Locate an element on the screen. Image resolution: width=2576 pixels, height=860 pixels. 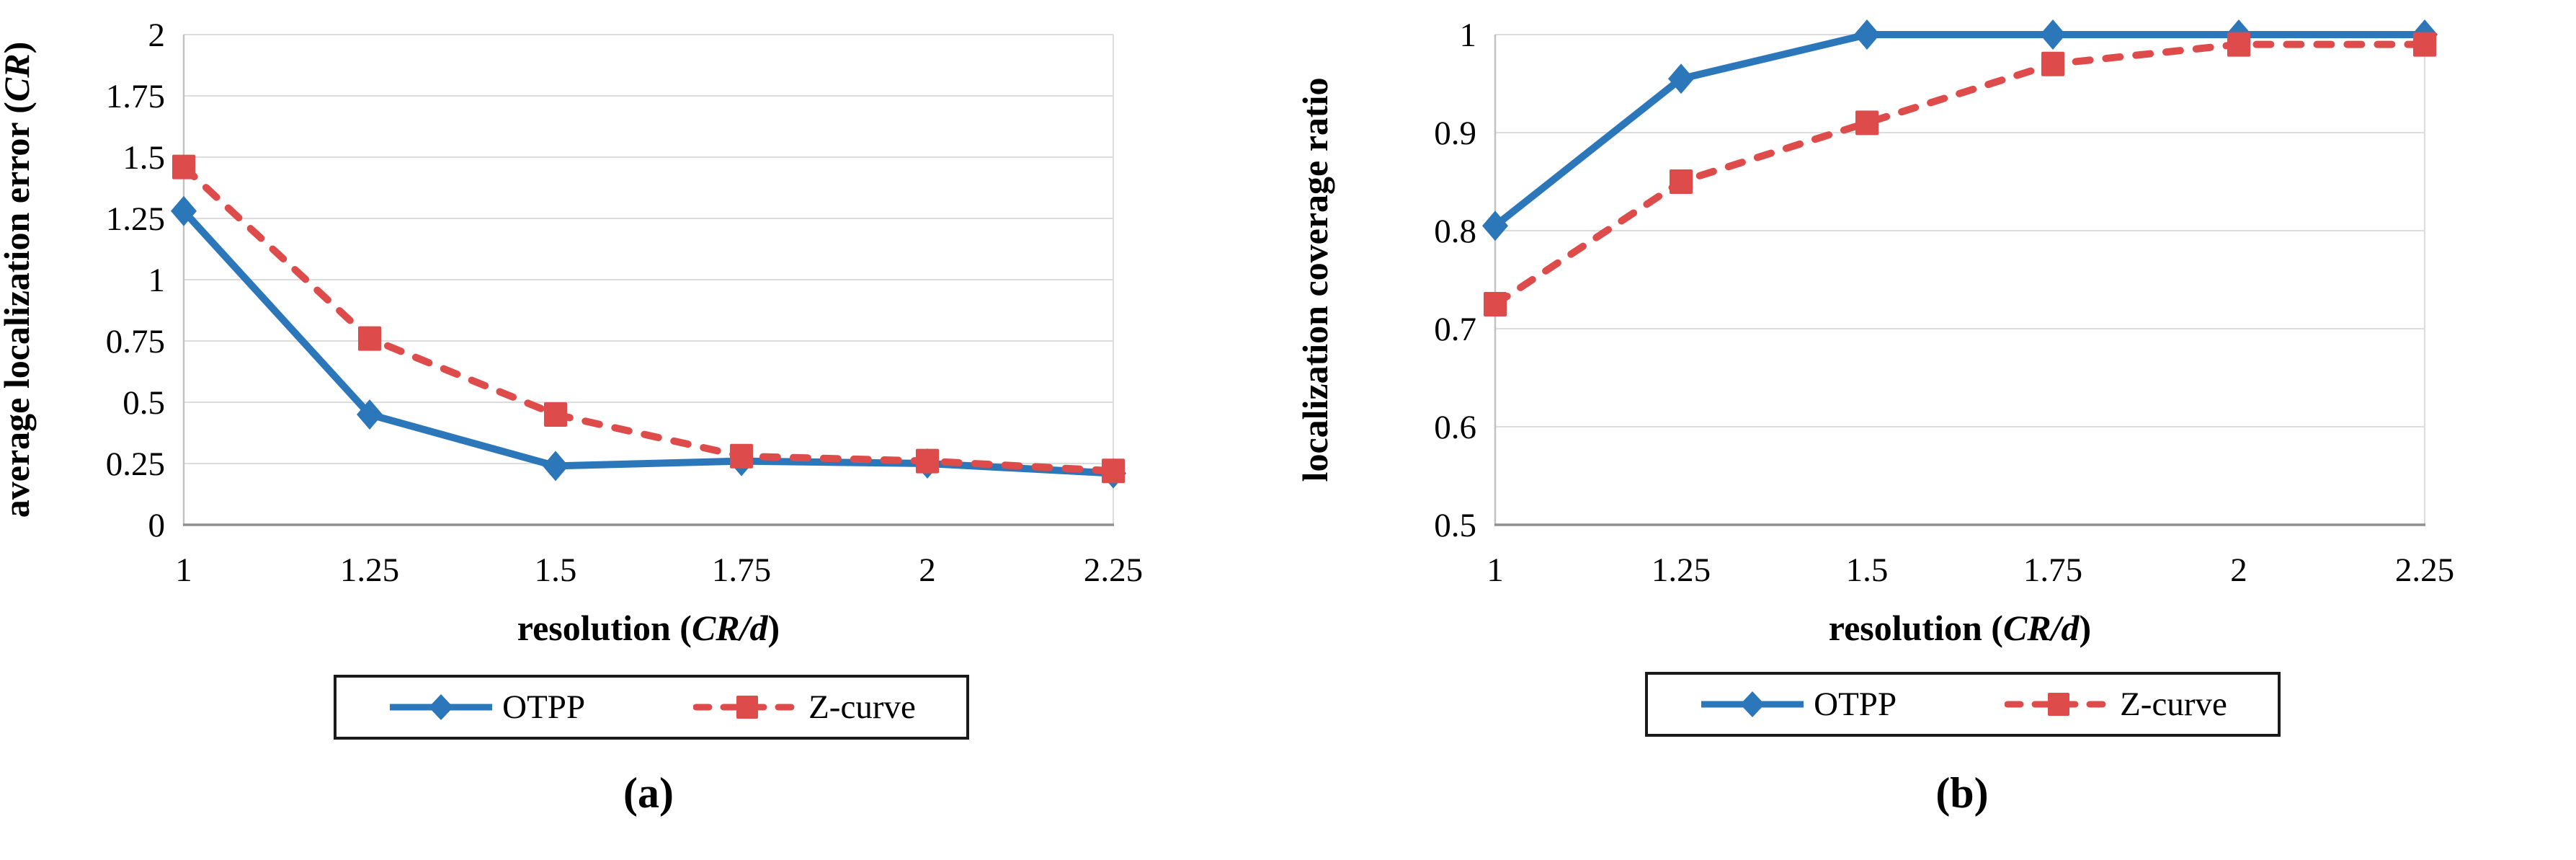
y-axis-title: localization coverage ratio is located at coordinates (1315, 280).